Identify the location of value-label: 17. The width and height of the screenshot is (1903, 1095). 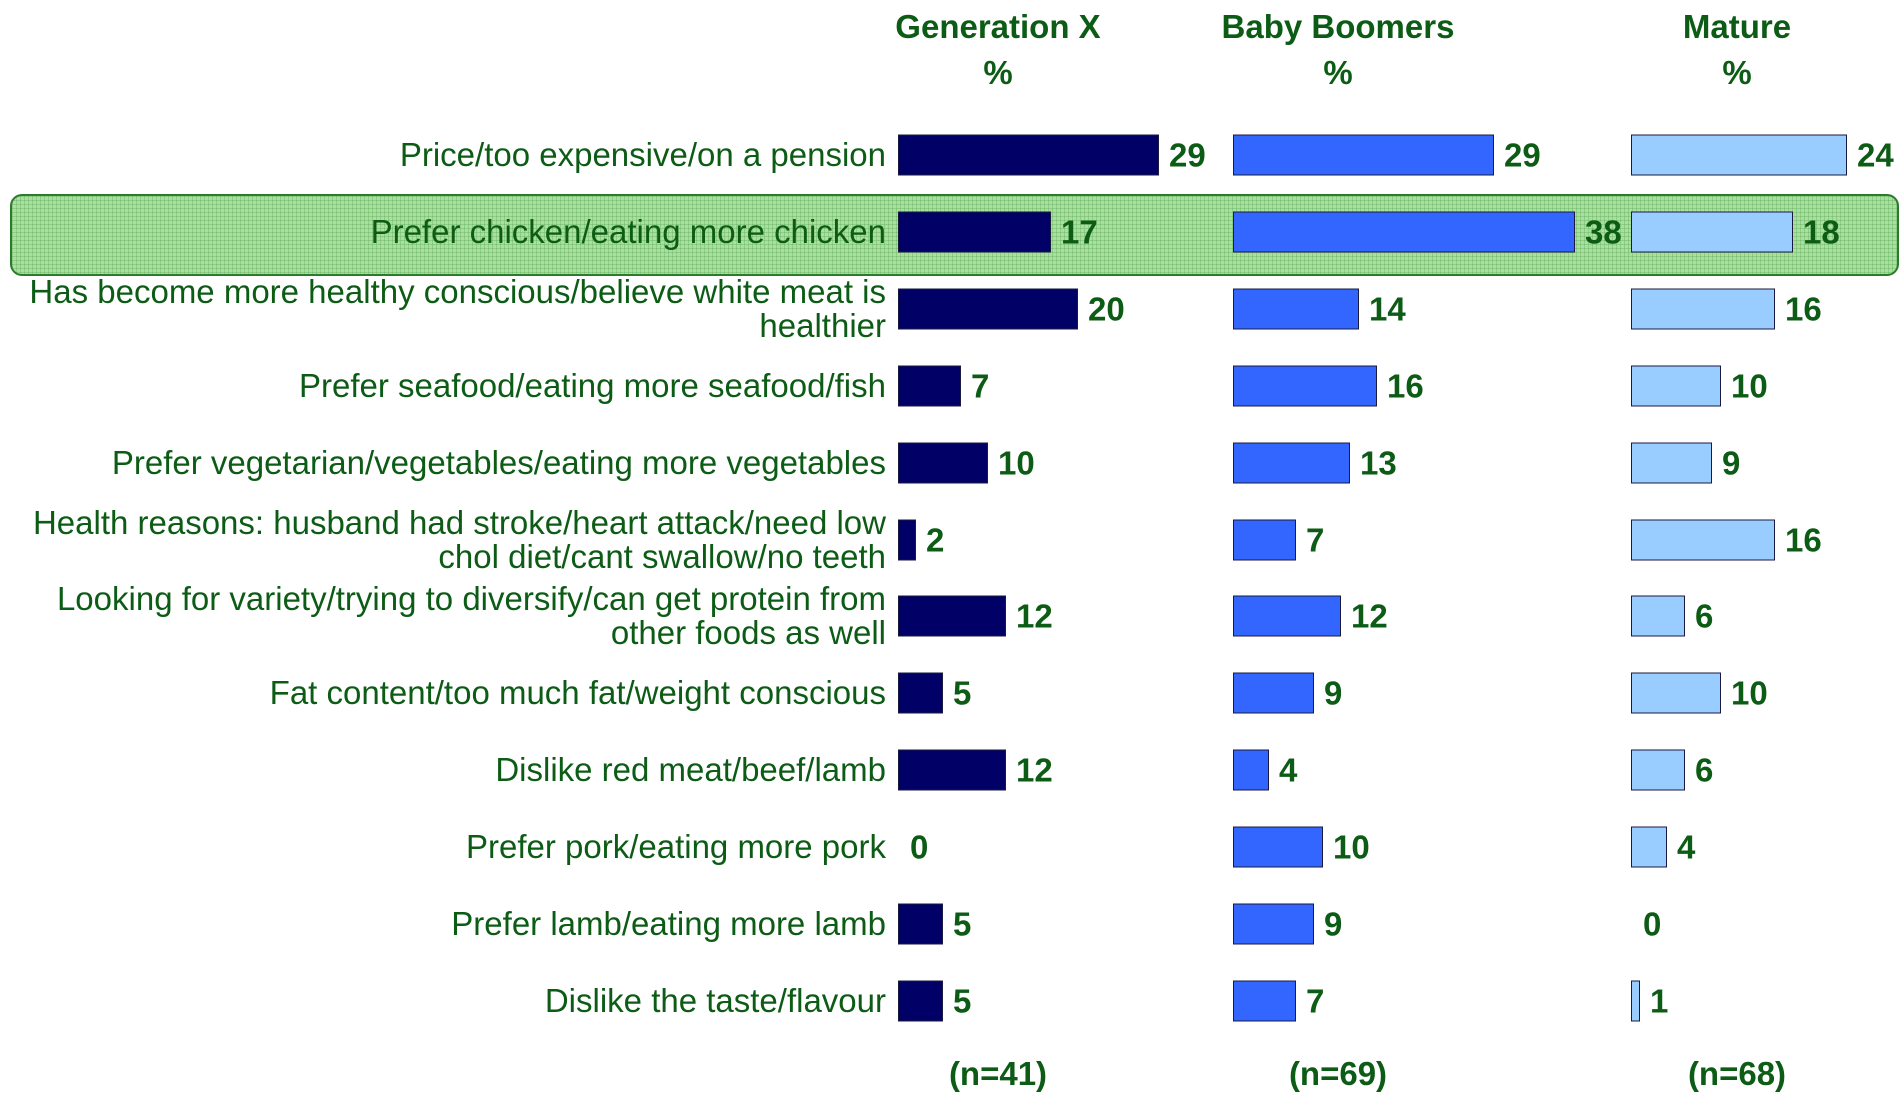
(1079, 232).